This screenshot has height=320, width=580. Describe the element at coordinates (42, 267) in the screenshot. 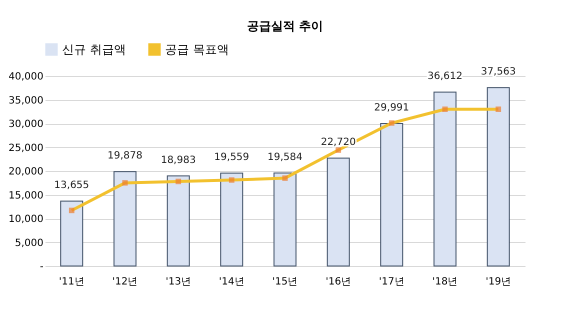

I see `y-tick-label: -` at that location.